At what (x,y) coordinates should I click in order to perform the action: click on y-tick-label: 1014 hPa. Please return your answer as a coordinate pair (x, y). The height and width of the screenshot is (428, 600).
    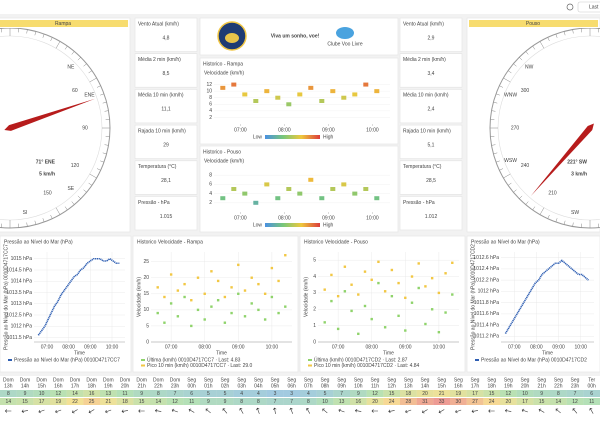
    Looking at the image, I should click on (22, 282).